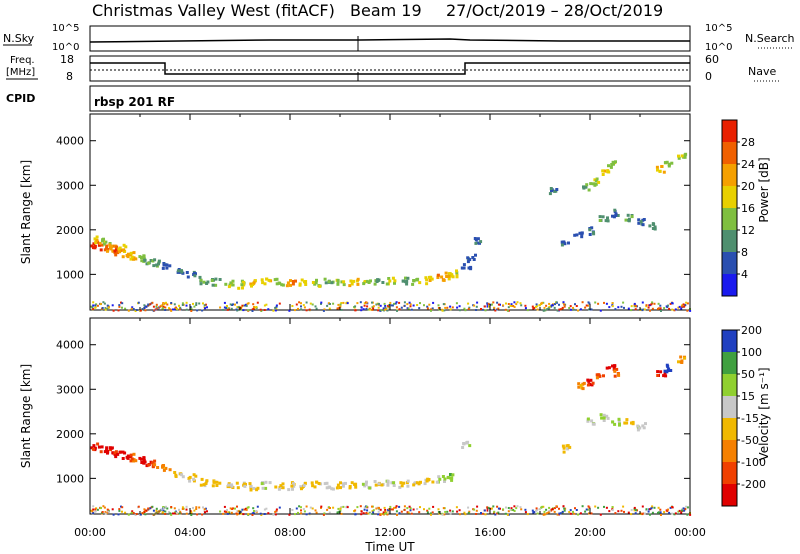 This screenshot has height=554, width=800. What do you see at coordinates (190, 532) in the screenshot?
I see `x-tick-label: 04:00` at bounding box center [190, 532].